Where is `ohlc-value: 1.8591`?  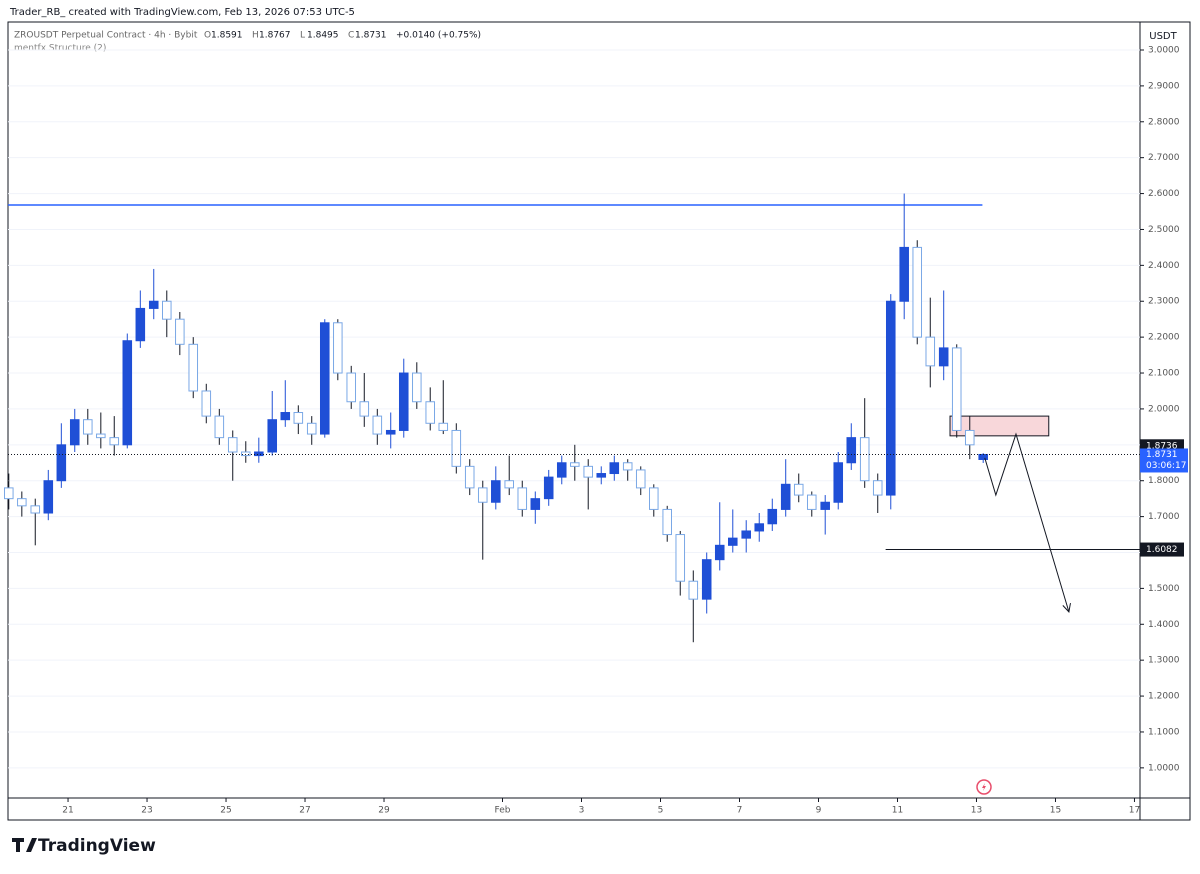
ohlc-value: 1.8591 is located at coordinates (227, 36).